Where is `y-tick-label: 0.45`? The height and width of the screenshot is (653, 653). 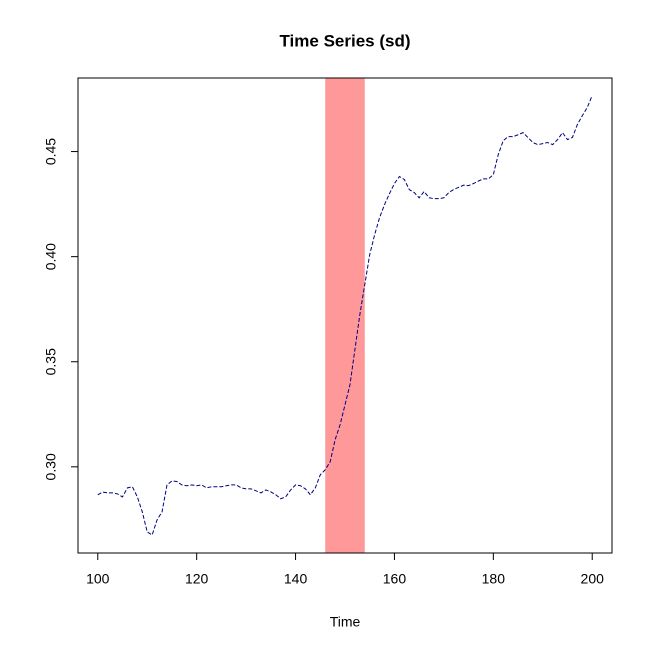 y-tick-label: 0.45 is located at coordinates (51, 151).